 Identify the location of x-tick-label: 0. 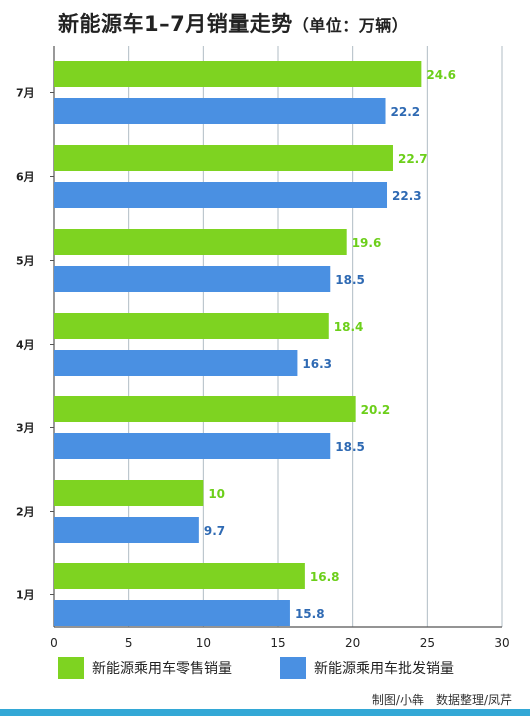
(54, 643).